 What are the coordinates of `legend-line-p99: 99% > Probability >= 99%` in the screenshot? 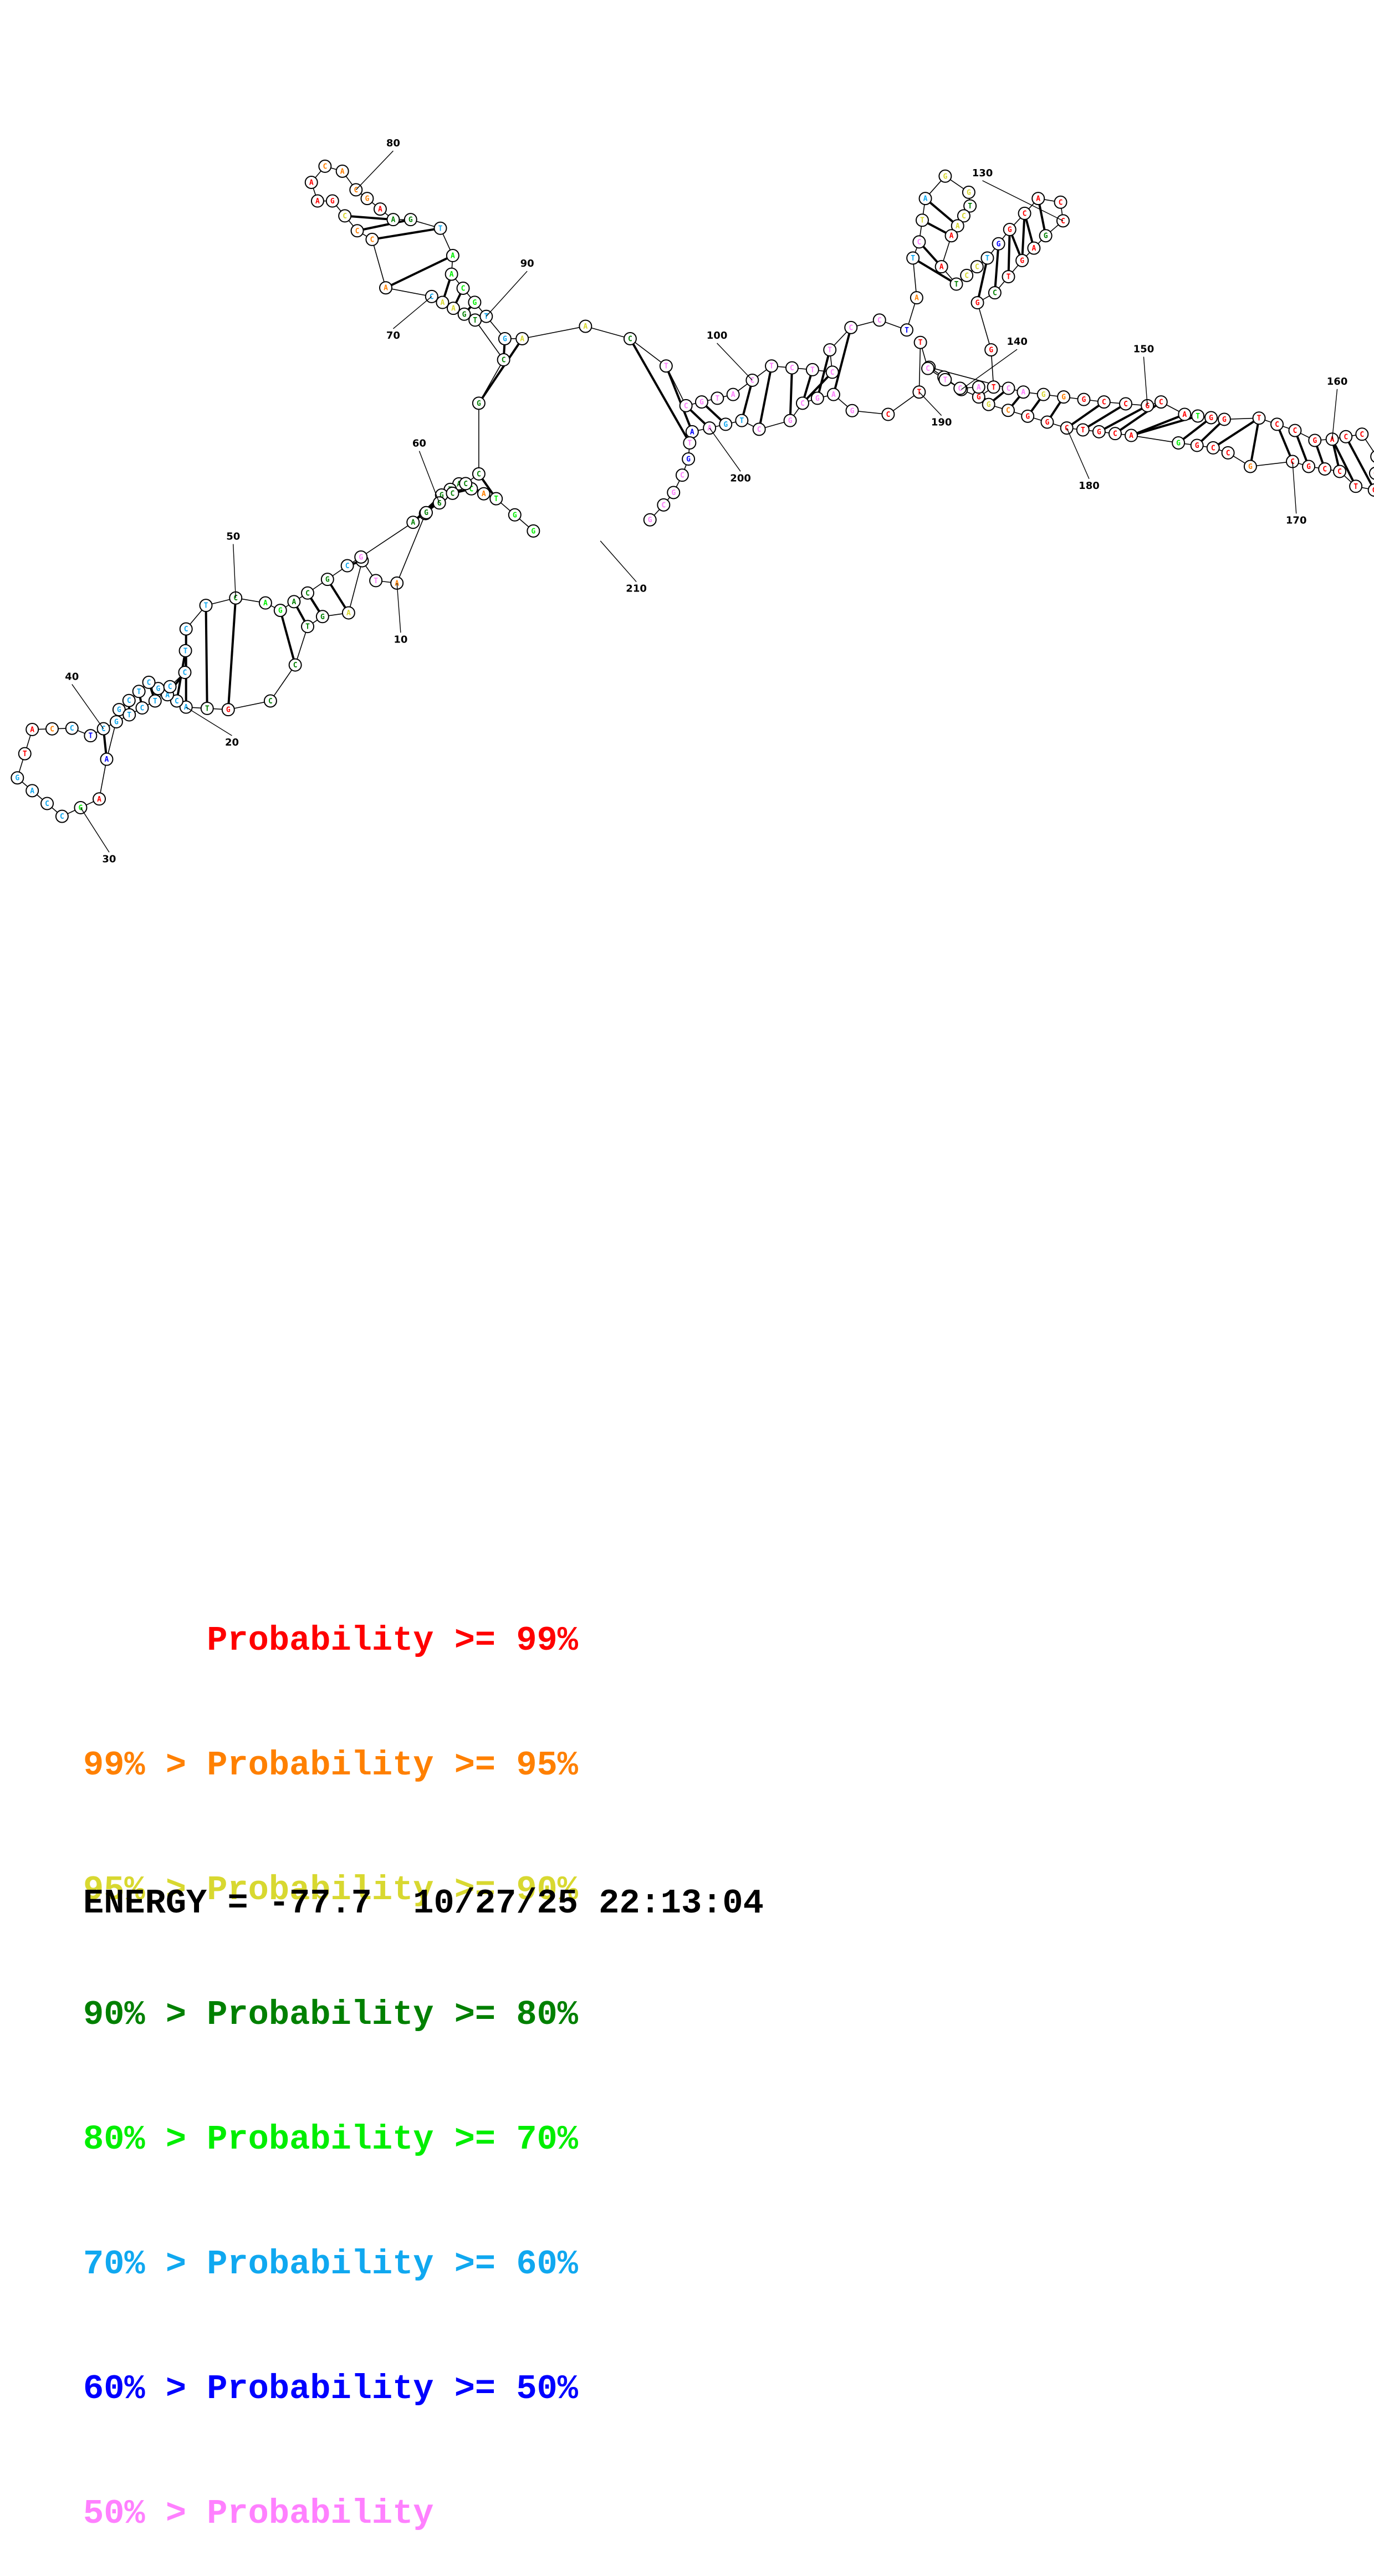 It's located at (330, 1640).